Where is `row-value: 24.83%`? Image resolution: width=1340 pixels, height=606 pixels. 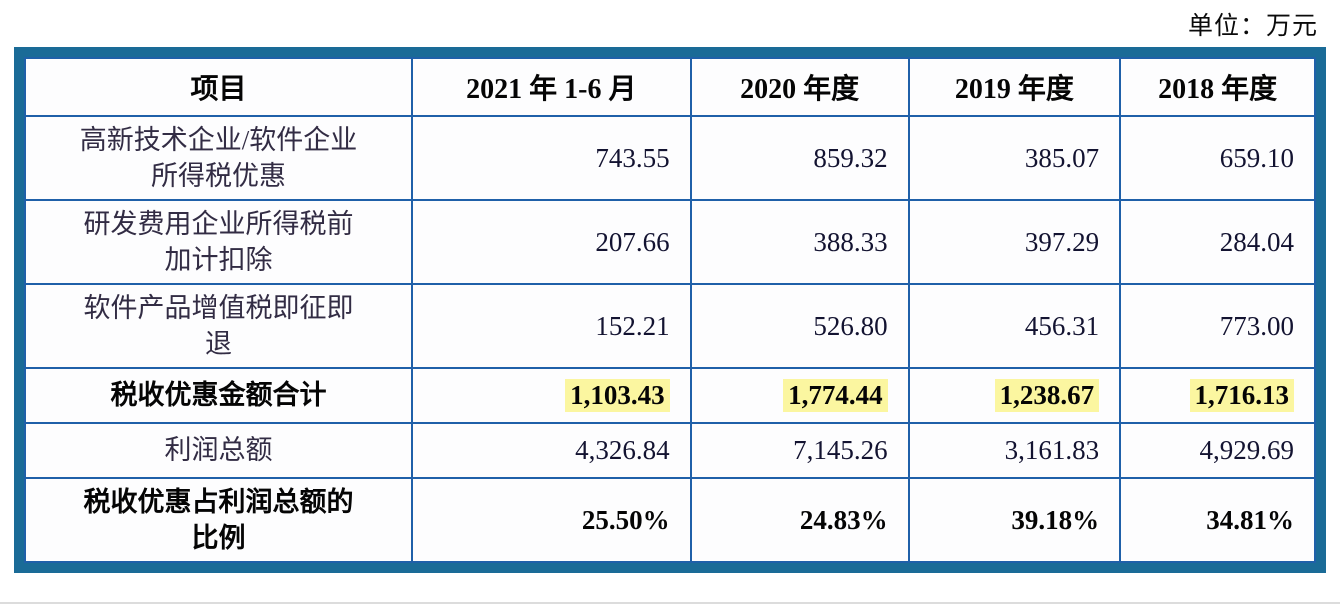
row-value: 24.83% is located at coordinates (799, 520).